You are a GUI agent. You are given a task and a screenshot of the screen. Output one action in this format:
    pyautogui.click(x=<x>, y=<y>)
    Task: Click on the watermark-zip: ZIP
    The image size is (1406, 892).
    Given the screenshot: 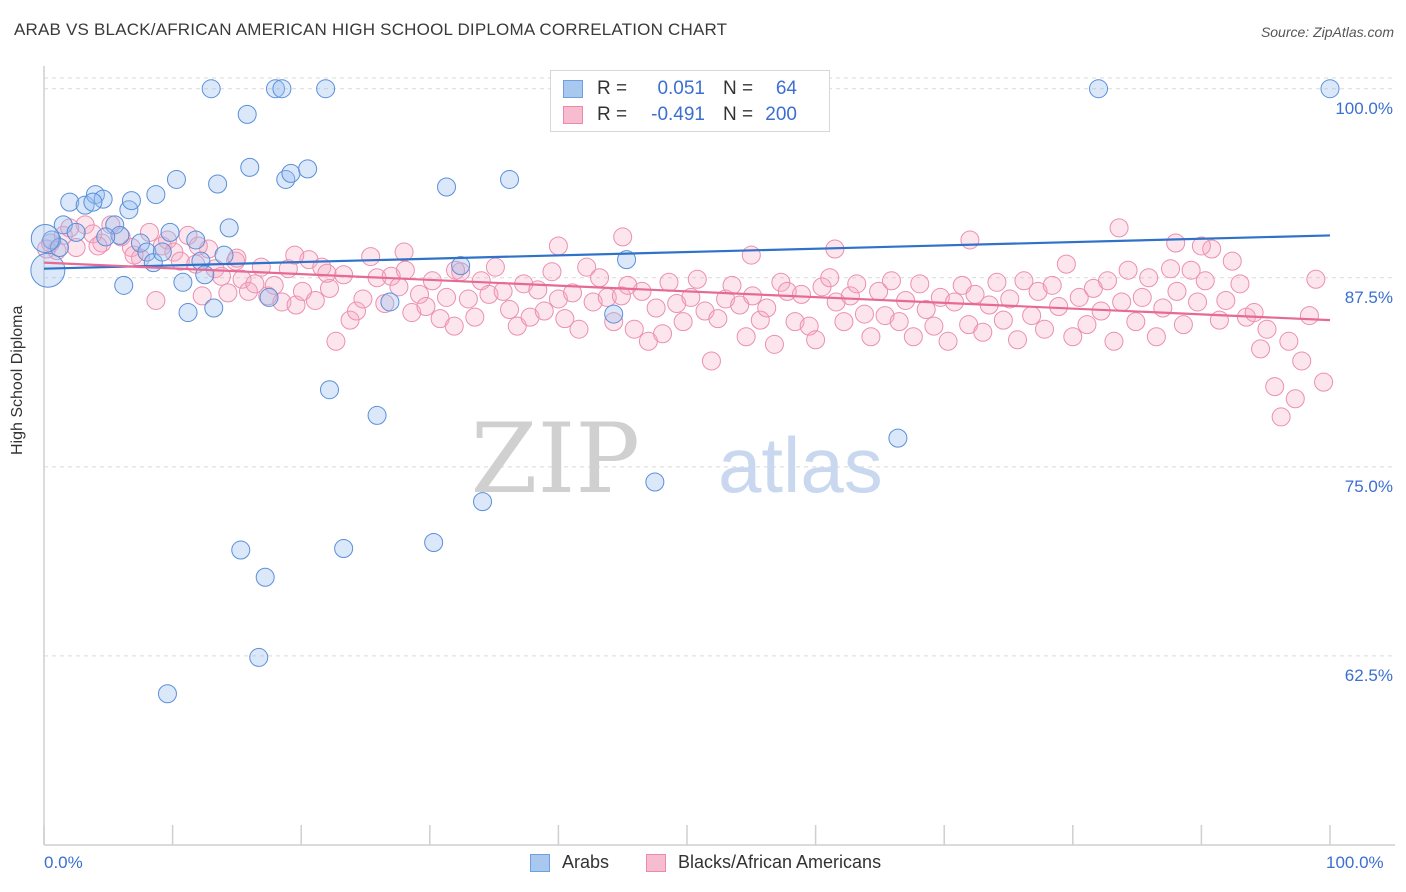 What is the action you would take?
    pyautogui.click(x=555, y=459)
    